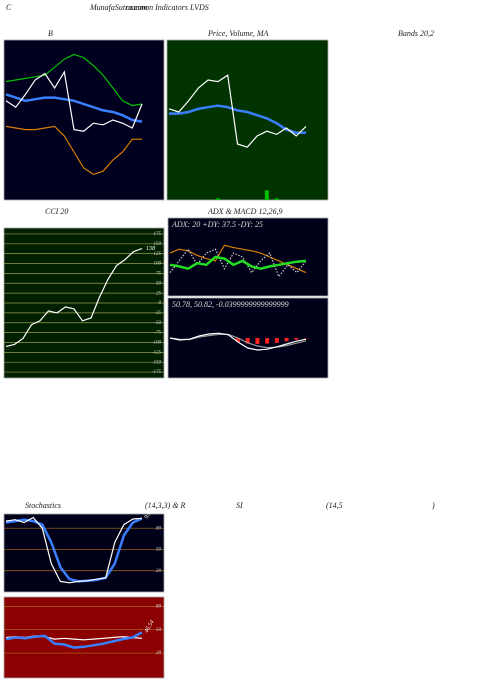 The image size is (500, 680). What do you see at coordinates (157, 313) in the screenshot?
I see `y-tick-label: -25` at bounding box center [157, 313].